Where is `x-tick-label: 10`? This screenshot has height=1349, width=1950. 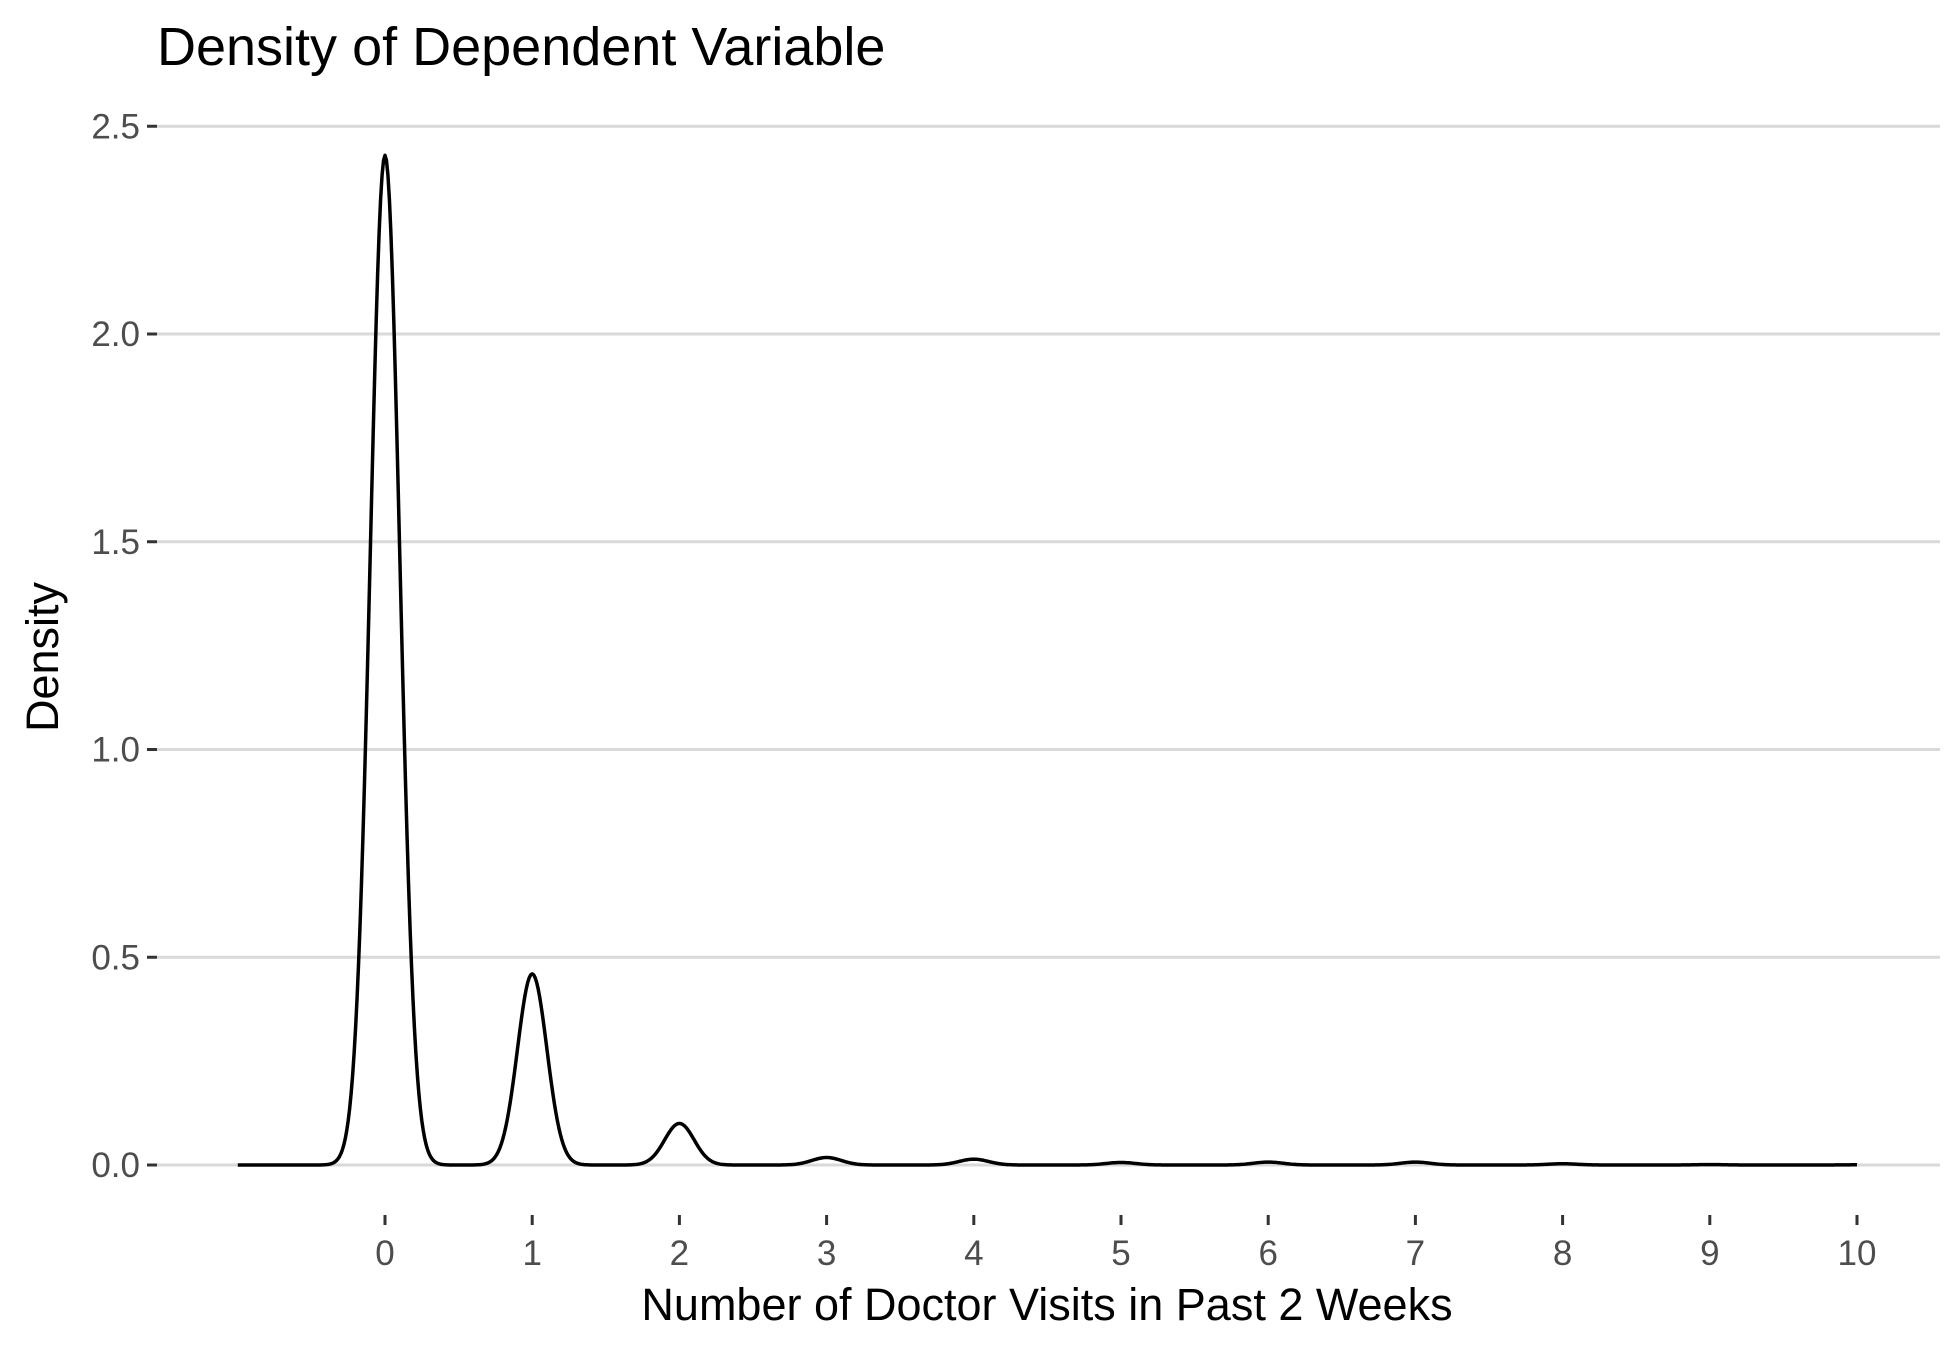 x-tick-label: 10 is located at coordinates (1857, 1253).